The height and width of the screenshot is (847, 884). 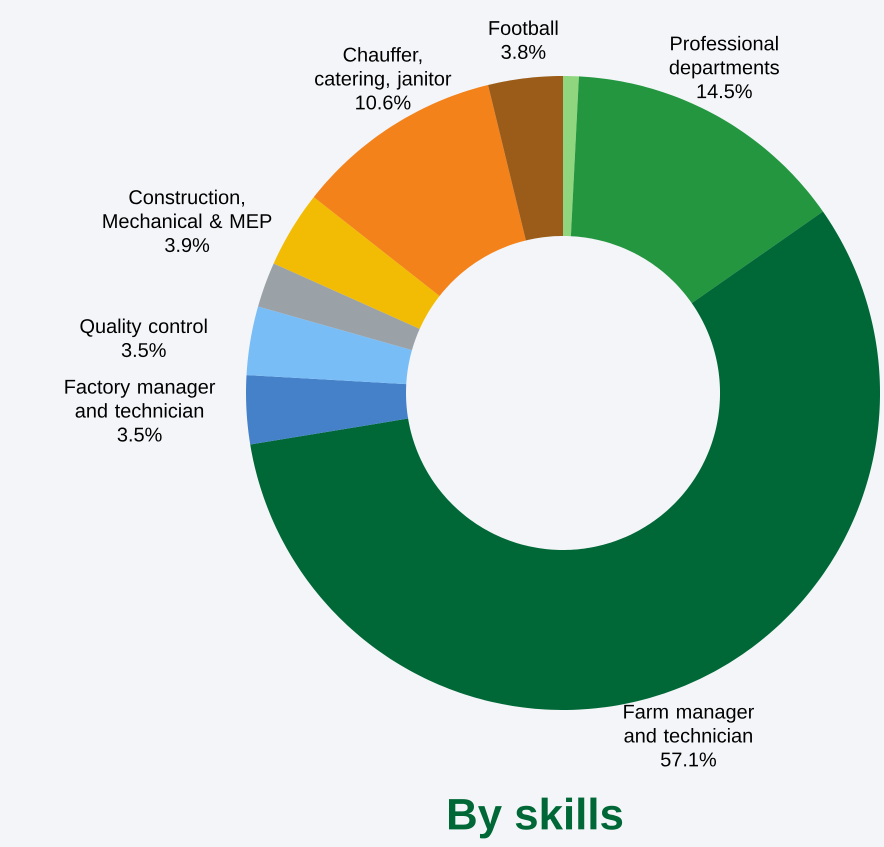 I want to click on data-label: 10.6%, so click(x=383, y=102).